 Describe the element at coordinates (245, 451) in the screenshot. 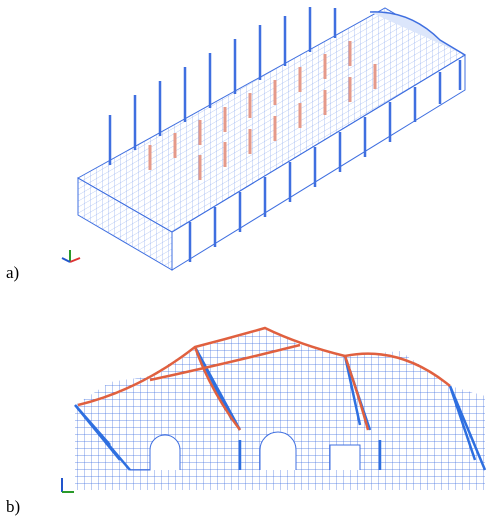

I see `openings` at that location.